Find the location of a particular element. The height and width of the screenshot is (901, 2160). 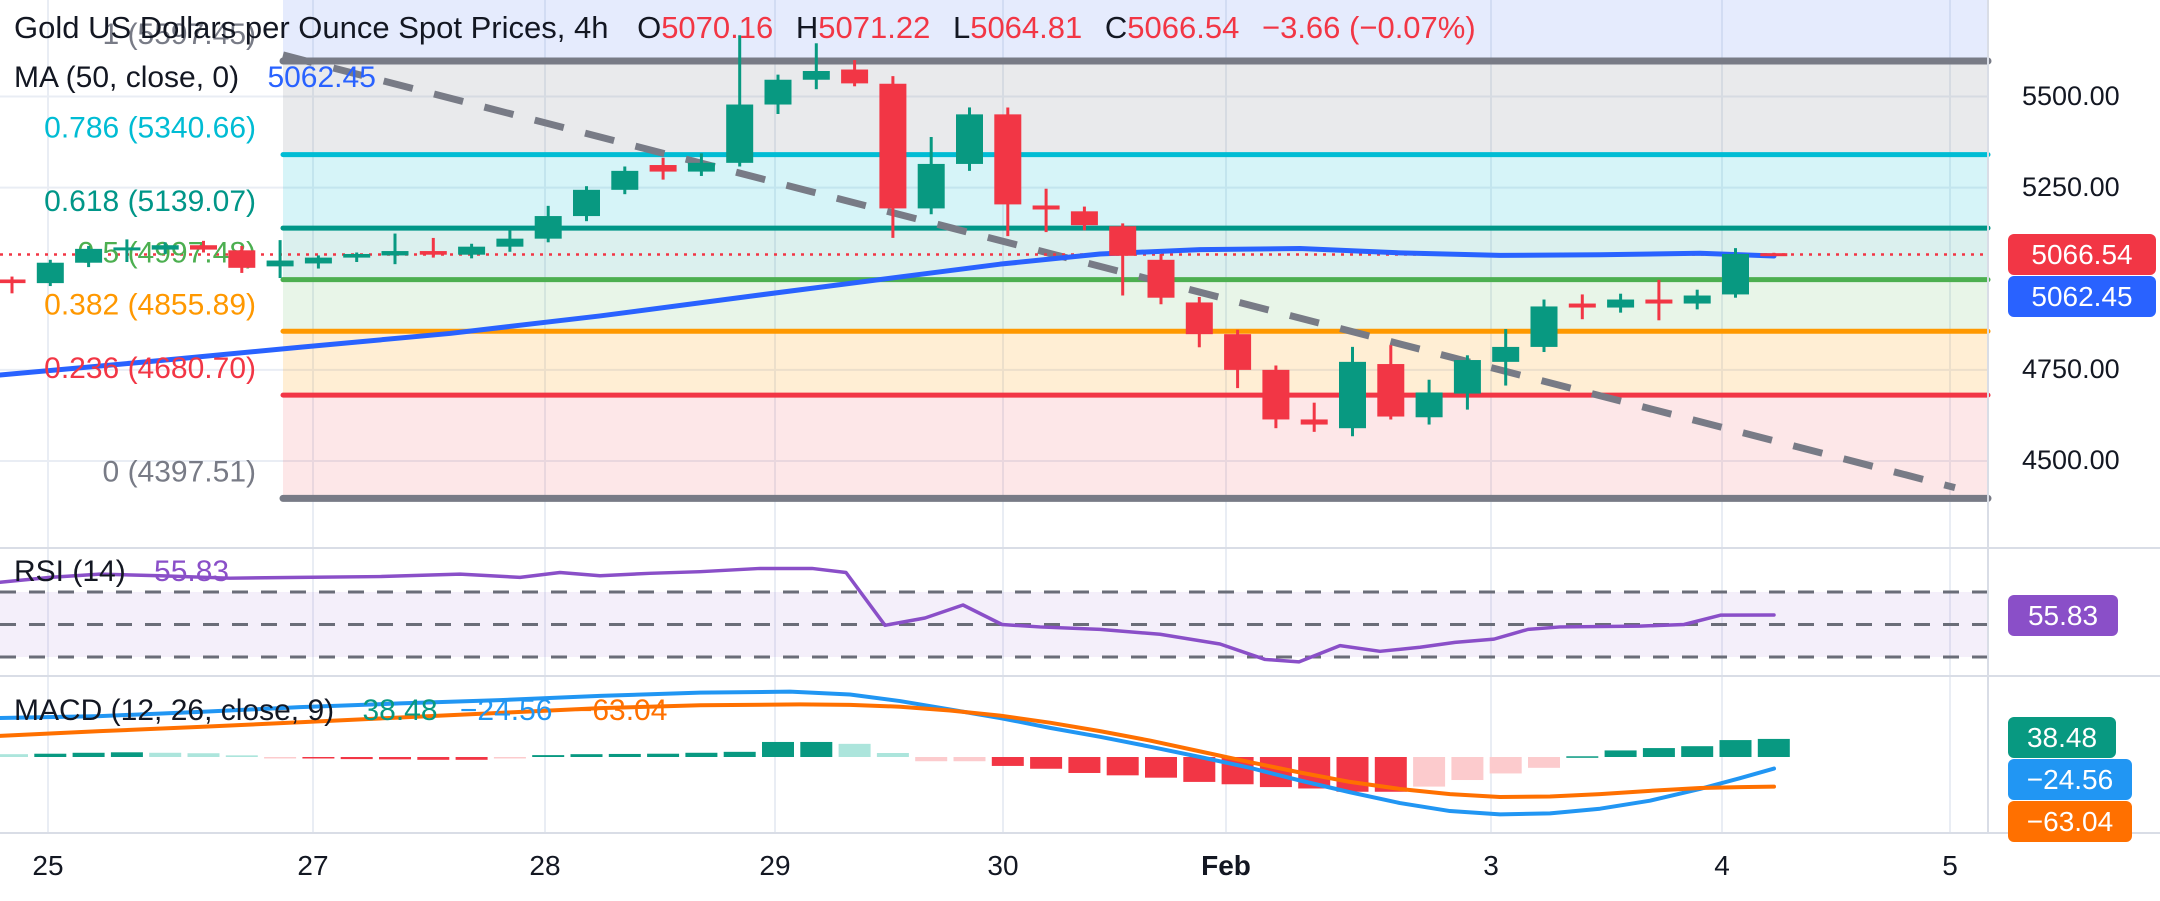

time-tick-label-Feb: Feb is located at coordinates (1226, 865).